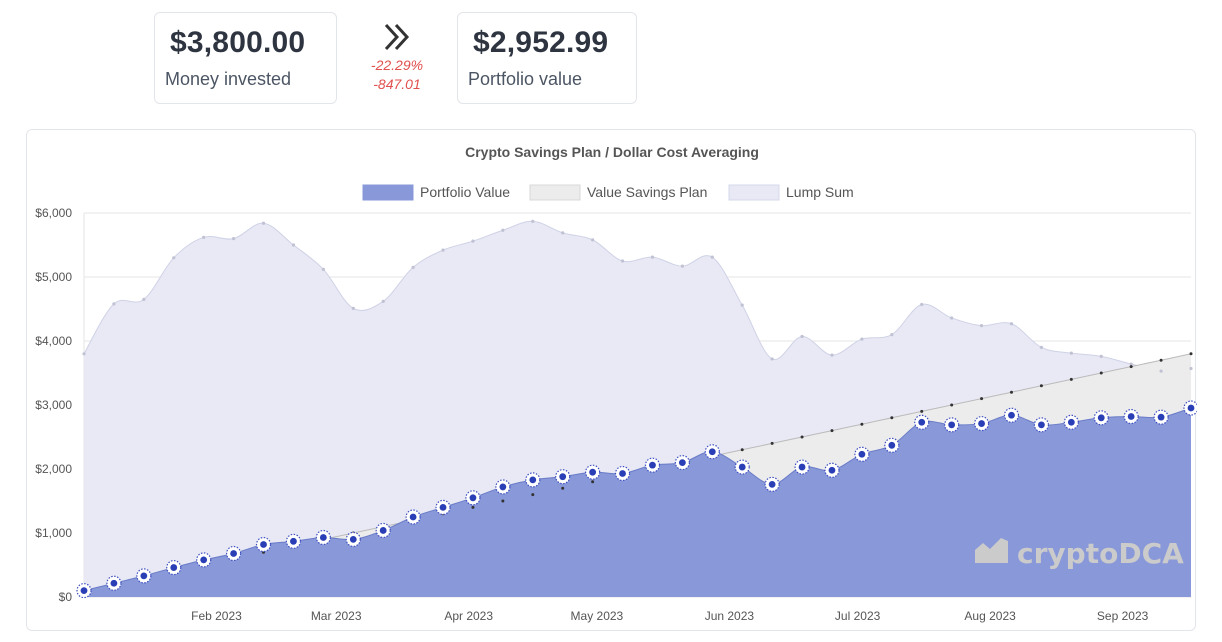 The image size is (1222, 642). Describe the element at coordinates (990, 616) in the screenshot. I see `x-tick-label: Aug 2023` at that location.